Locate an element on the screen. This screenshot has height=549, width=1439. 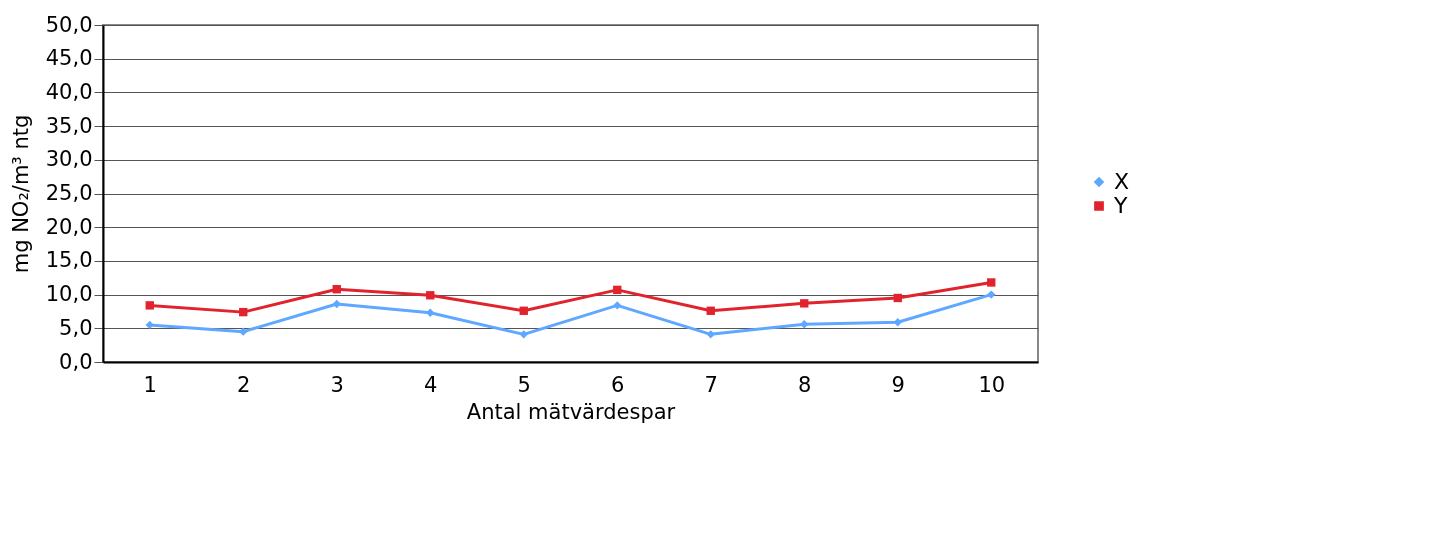
x-tick-label: 9 is located at coordinates (898, 384).